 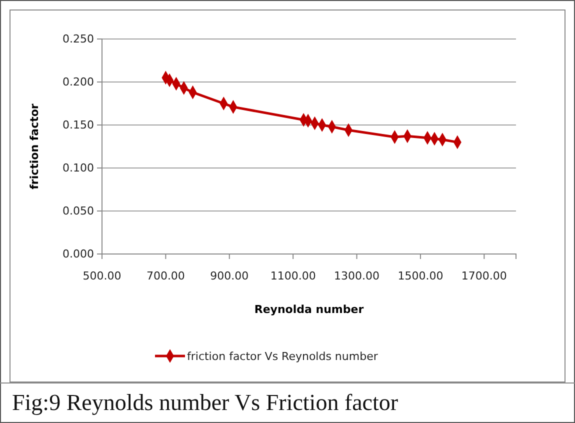 What do you see at coordinates (78, 125) in the screenshot?
I see `y-tick-label: 0.150` at bounding box center [78, 125].